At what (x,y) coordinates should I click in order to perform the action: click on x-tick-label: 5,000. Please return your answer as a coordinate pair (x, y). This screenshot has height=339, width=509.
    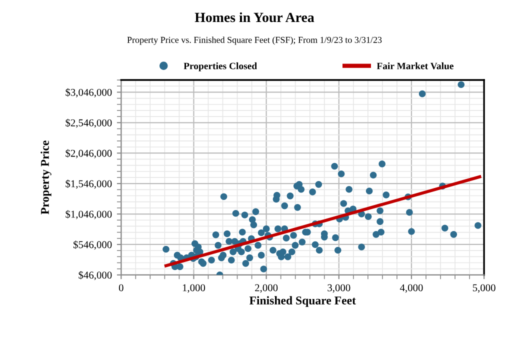
    Looking at the image, I should click on (484, 288).